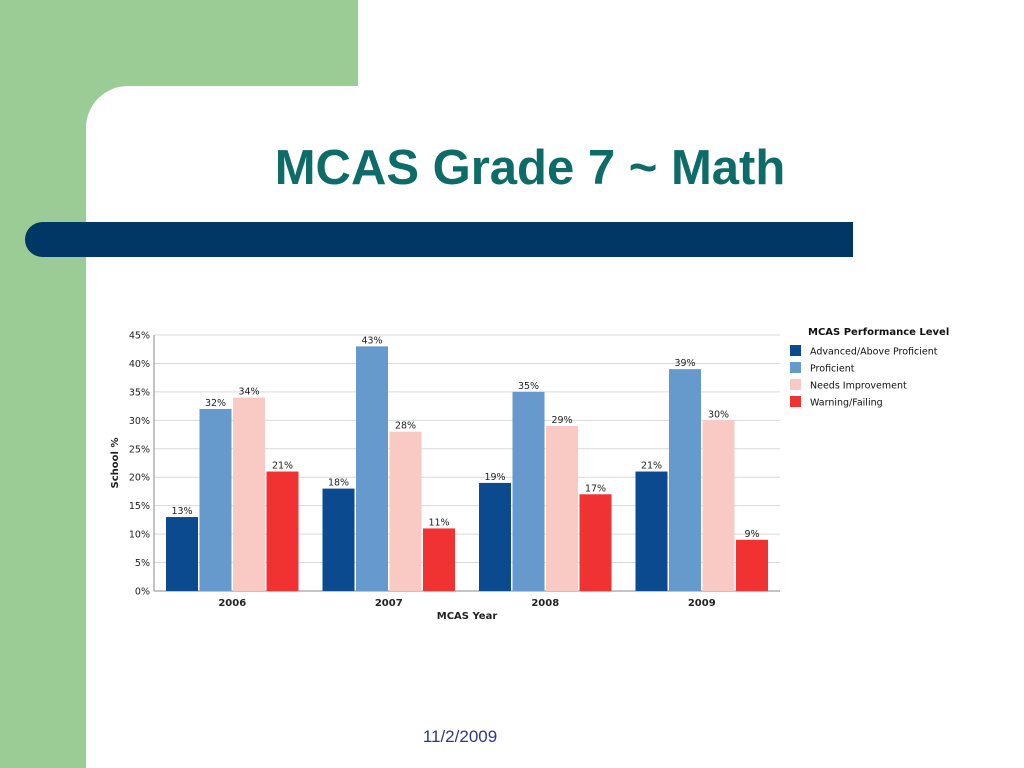 This screenshot has height=768, width=1024. Describe the element at coordinates (528, 386) in the screenshot. I see `data-label: 35%` at that location.